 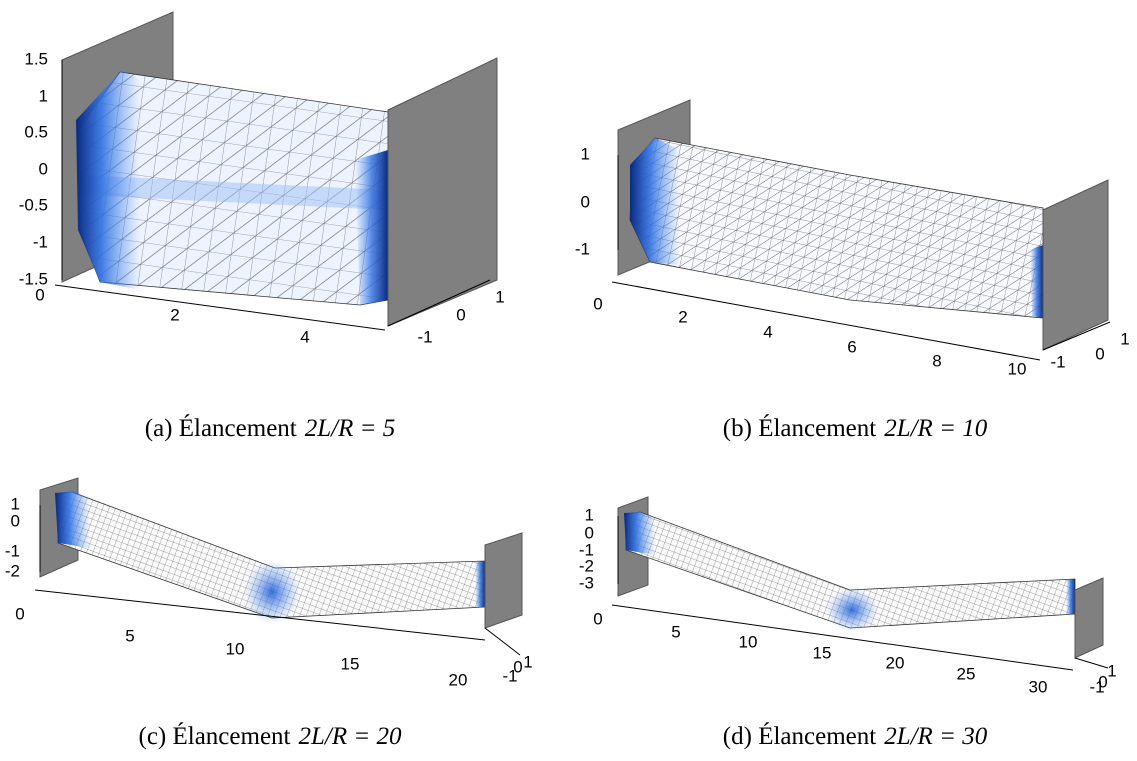 I want to click on z-tick-label: 0.5, so click(x=36, y=131).